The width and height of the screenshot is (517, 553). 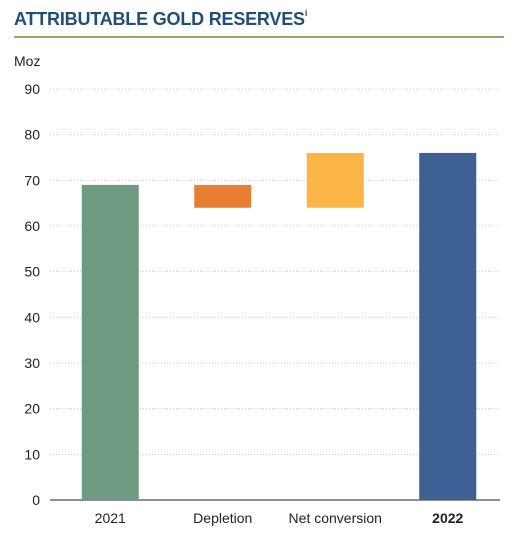 I want to click on y-axis-unit-label: Moz, so click(x=27, y=61).